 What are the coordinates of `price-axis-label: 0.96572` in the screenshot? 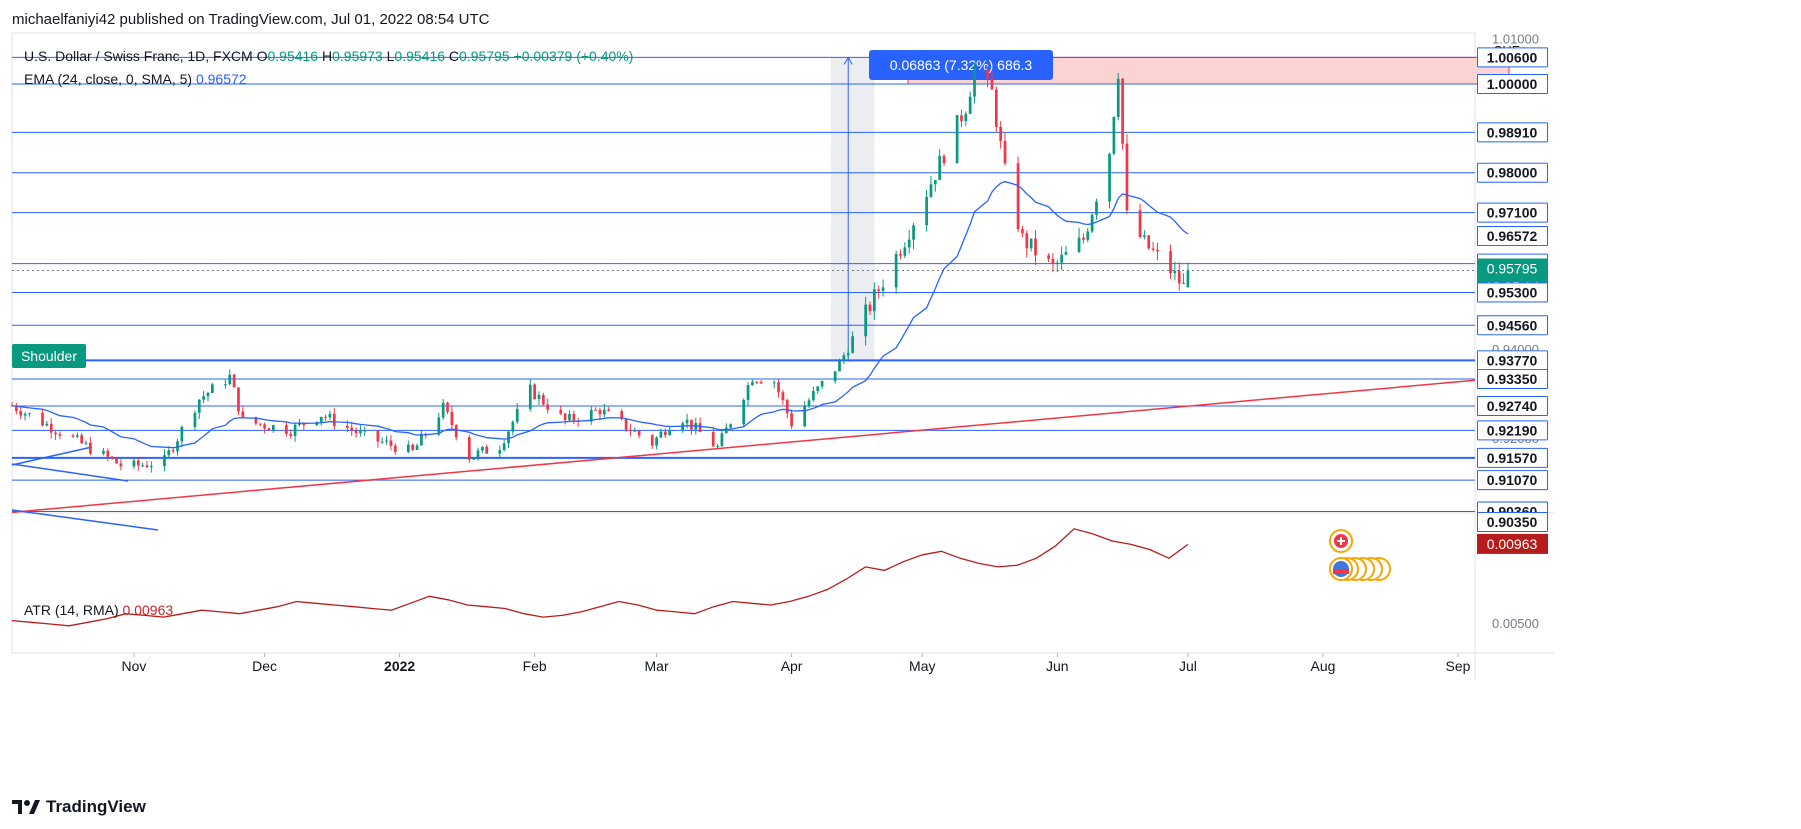 It's located at (1512, 236).